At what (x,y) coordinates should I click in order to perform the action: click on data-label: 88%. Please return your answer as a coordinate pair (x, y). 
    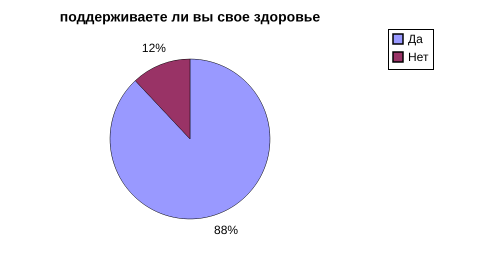
    Looking at the image, I should click on (226, 230).